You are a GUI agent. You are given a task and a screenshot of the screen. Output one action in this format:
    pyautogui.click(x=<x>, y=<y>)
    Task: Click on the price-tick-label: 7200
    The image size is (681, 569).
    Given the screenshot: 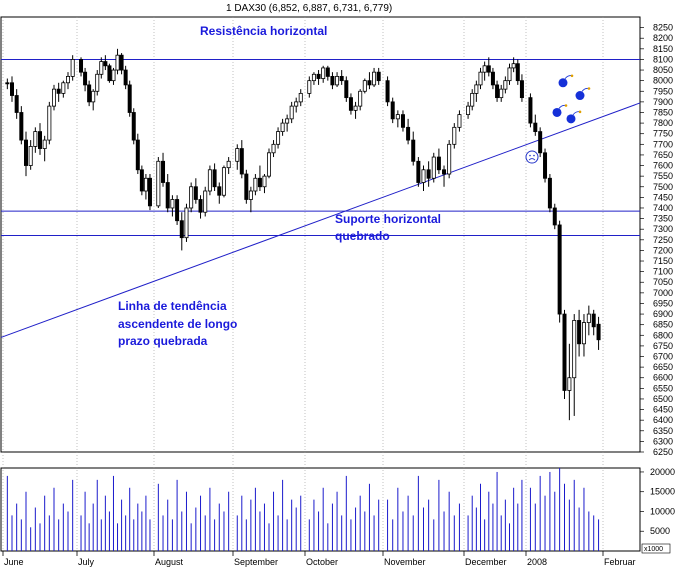 What is the action you would take?
    pyautogui.click(x=663, y=250)
    